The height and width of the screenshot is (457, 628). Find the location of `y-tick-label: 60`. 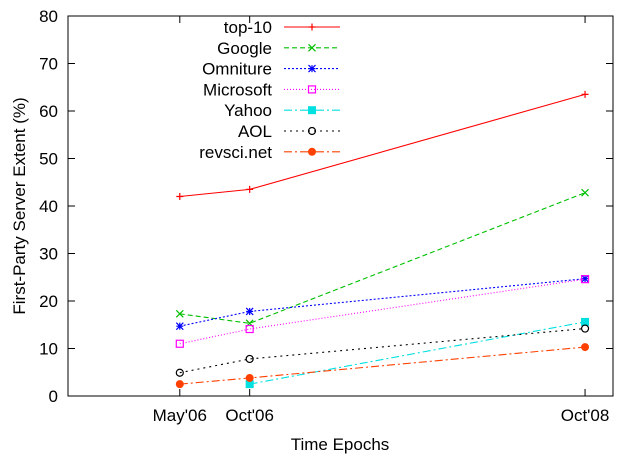

y-tick-label: 60 is located at coordinates (48, 111).